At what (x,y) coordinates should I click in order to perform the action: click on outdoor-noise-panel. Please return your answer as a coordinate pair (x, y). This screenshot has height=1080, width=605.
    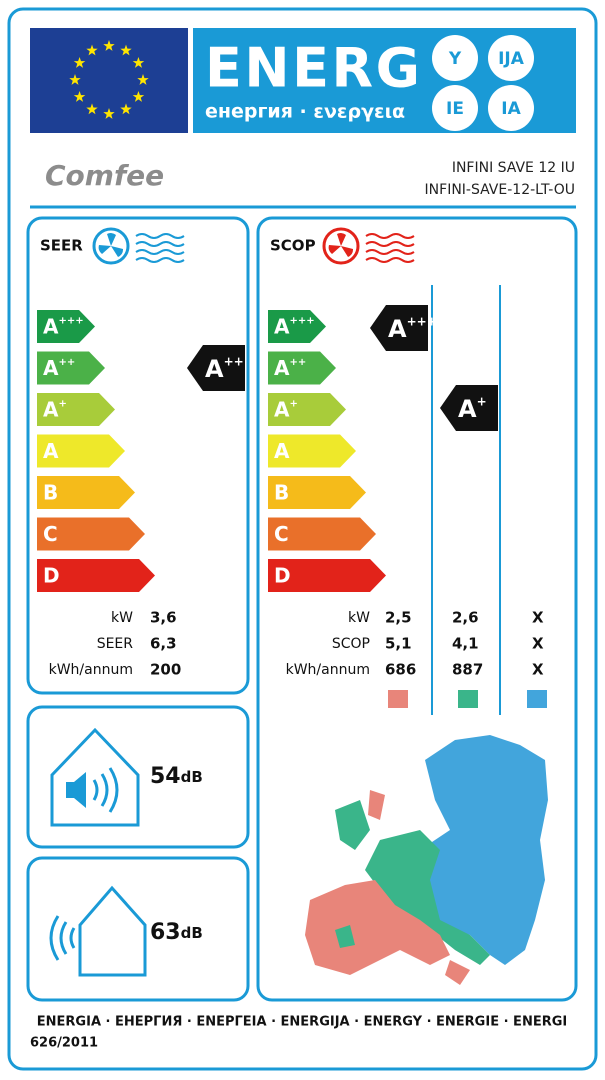
    Looking at the image, I should click on (138, 929).